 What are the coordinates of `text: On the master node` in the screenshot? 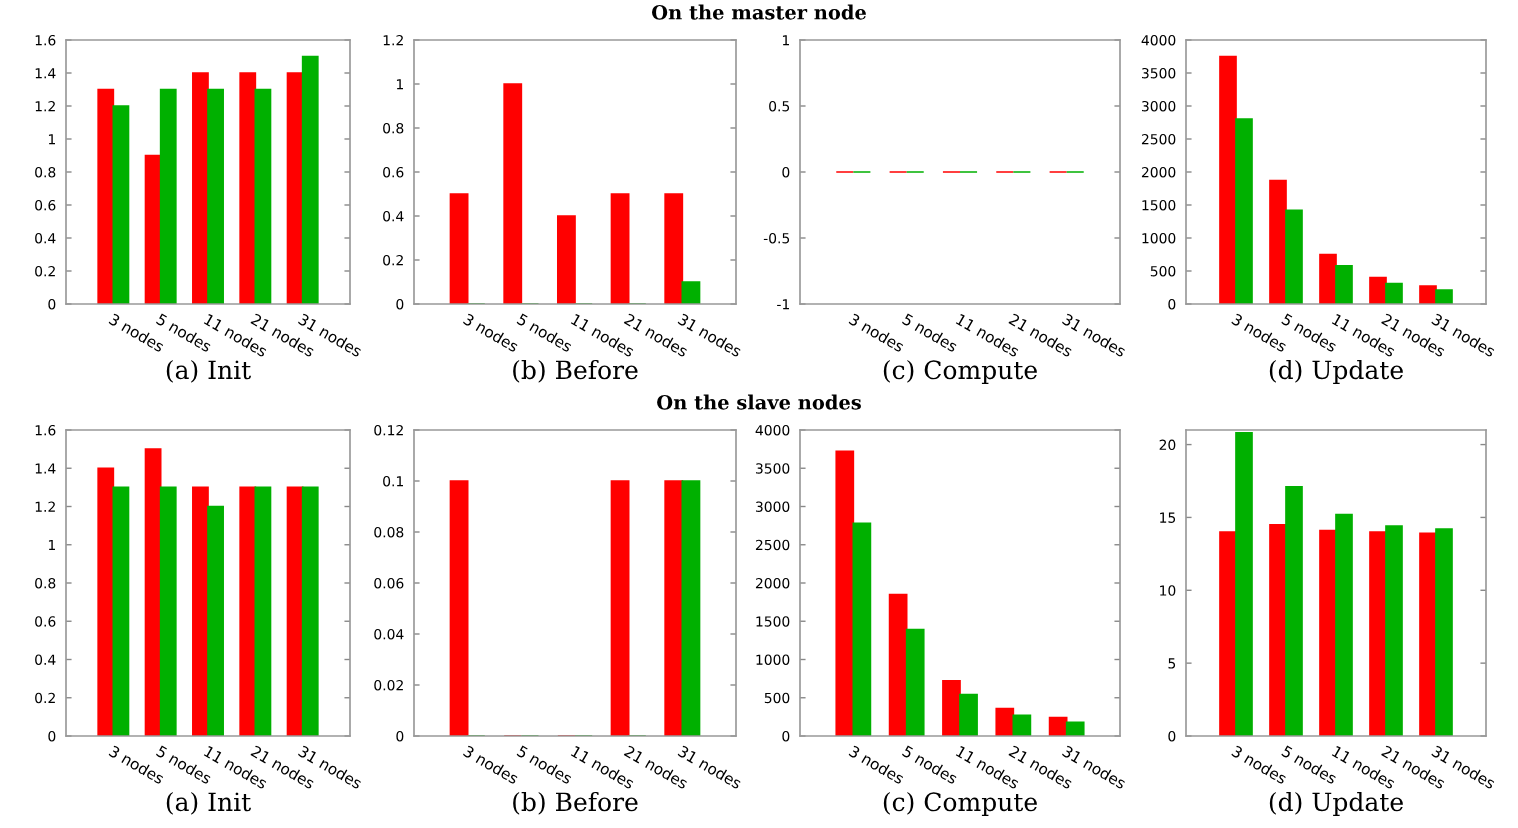 It's located at (758, 12).